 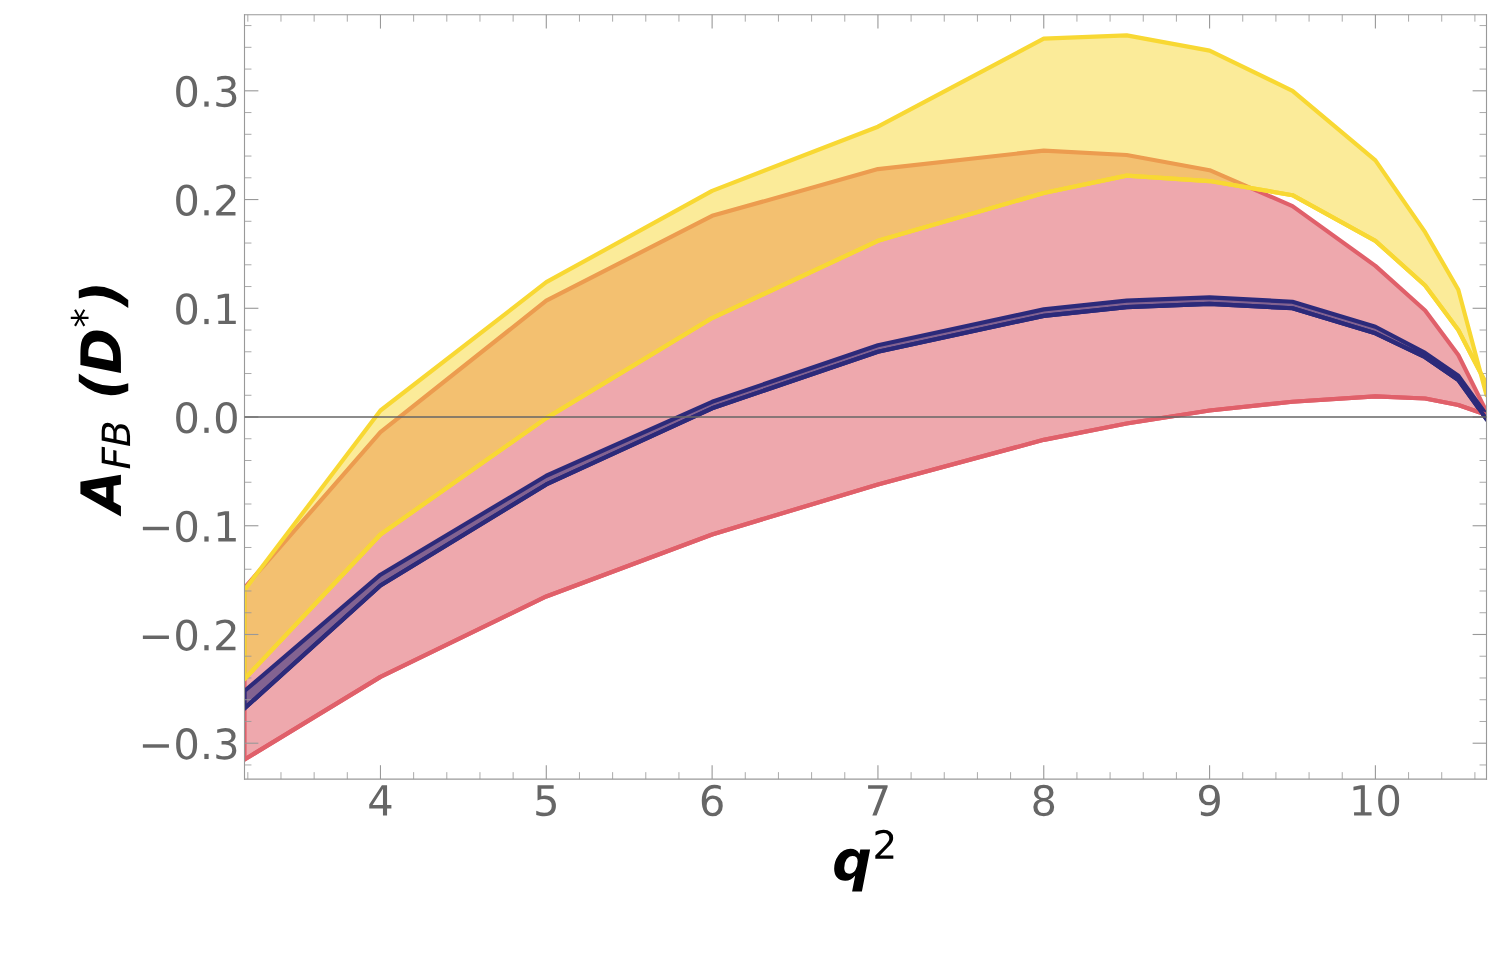 I want to click on x-tick-label: 6, so click(x=712, y=800).